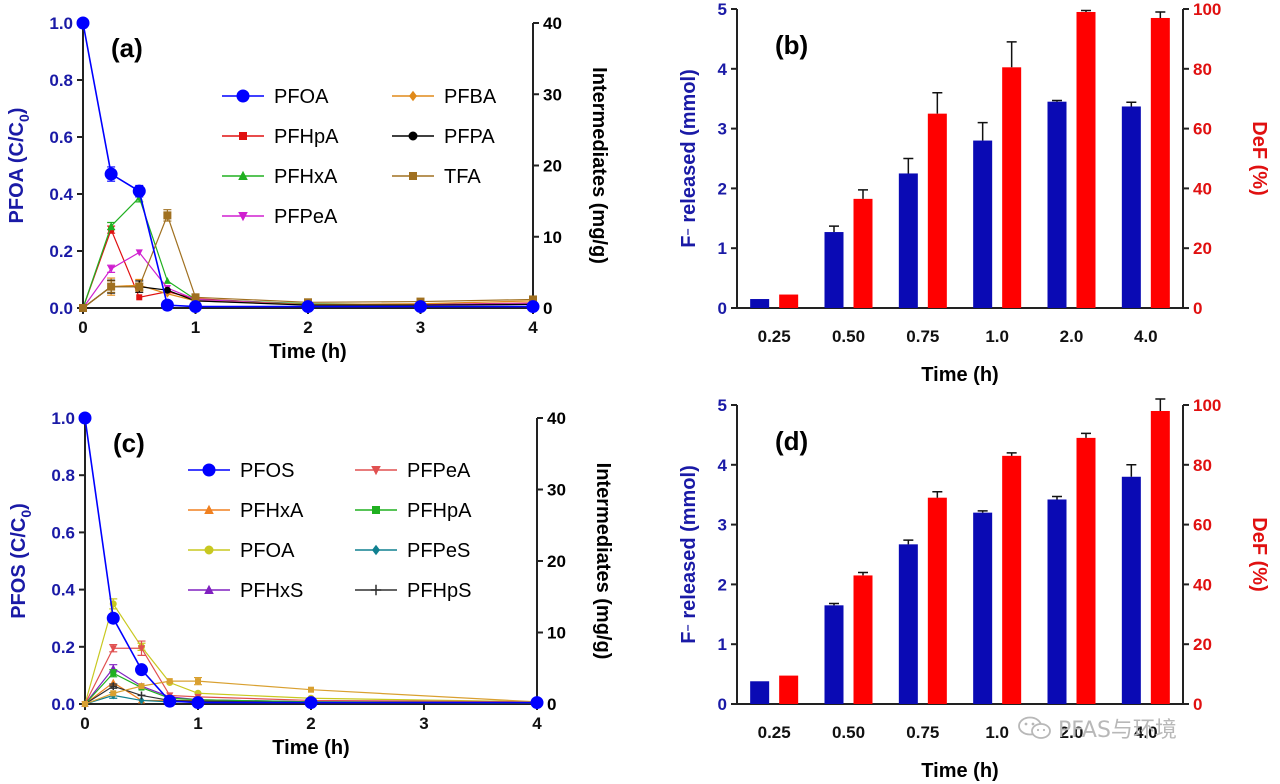  What do you see at coordinates (1259, 554) in the screenshot?
I see `y-axis-title-right: DeF (%)` at bounding box center [1259, 554].